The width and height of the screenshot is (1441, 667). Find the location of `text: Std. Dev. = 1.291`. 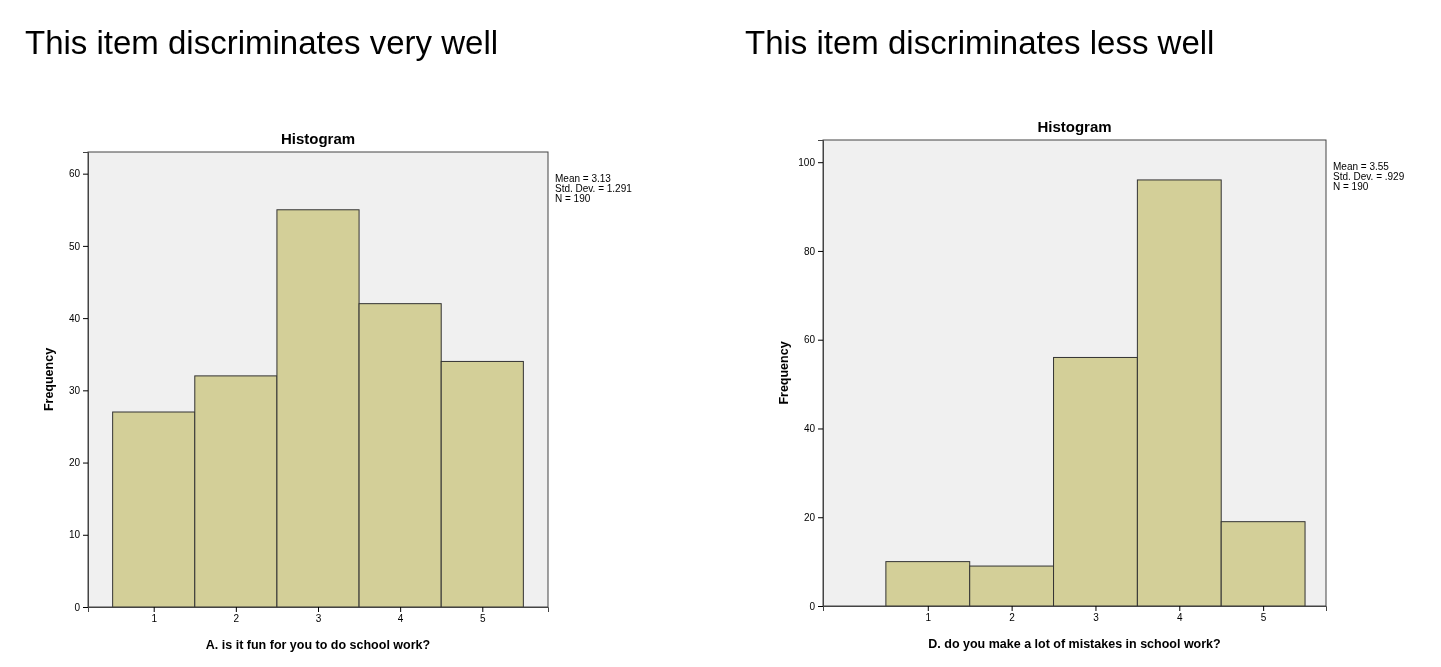

text: Std. Dev. = 1.291 is located at coordinates (594, 188).